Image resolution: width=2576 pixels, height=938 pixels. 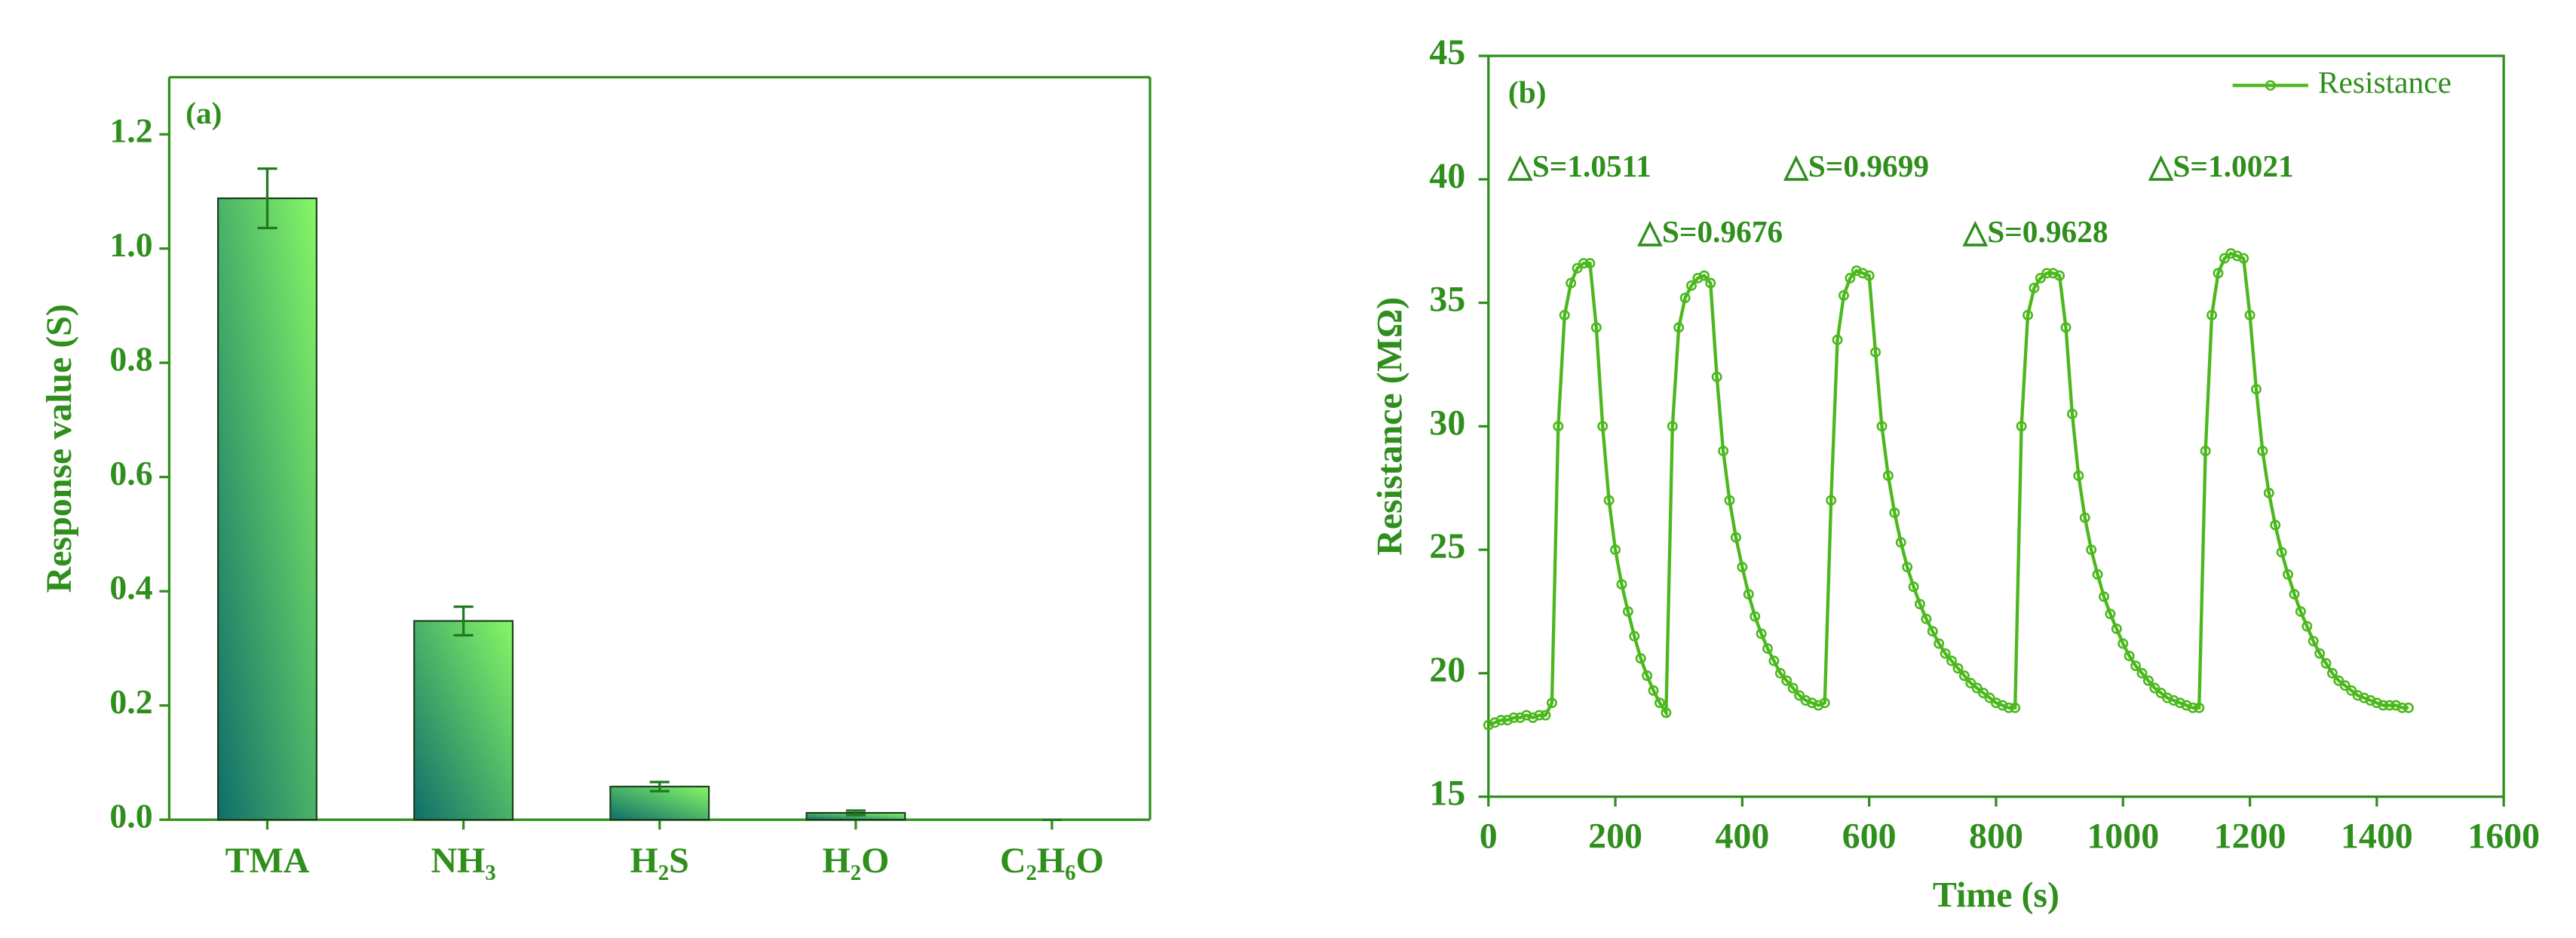 I want to click on y-tick-label: 0.6, so click(x=130, y=473).